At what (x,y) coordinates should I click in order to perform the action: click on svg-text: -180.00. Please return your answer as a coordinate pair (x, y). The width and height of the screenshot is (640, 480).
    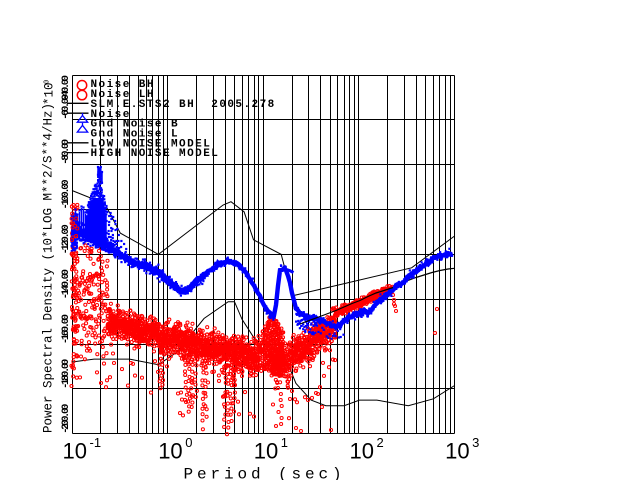
    Looking at the image, I should click on (66, 374).